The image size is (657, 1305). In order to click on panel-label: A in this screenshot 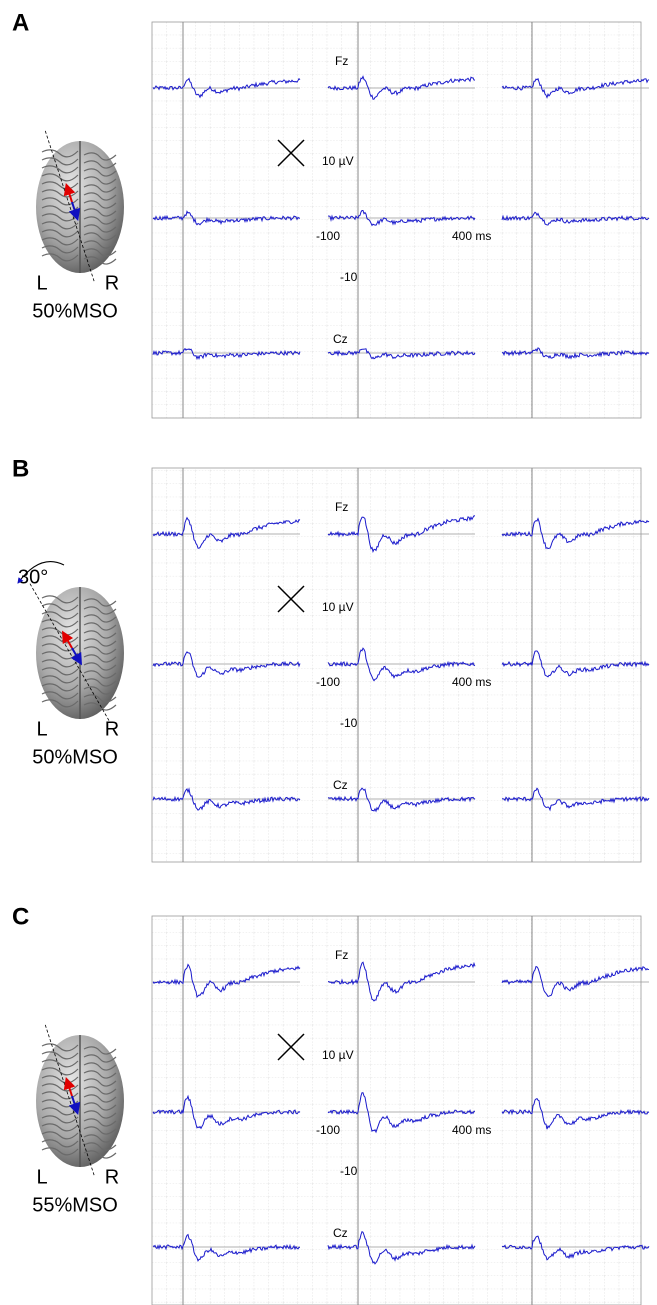, I will do `click(20, 22)`.